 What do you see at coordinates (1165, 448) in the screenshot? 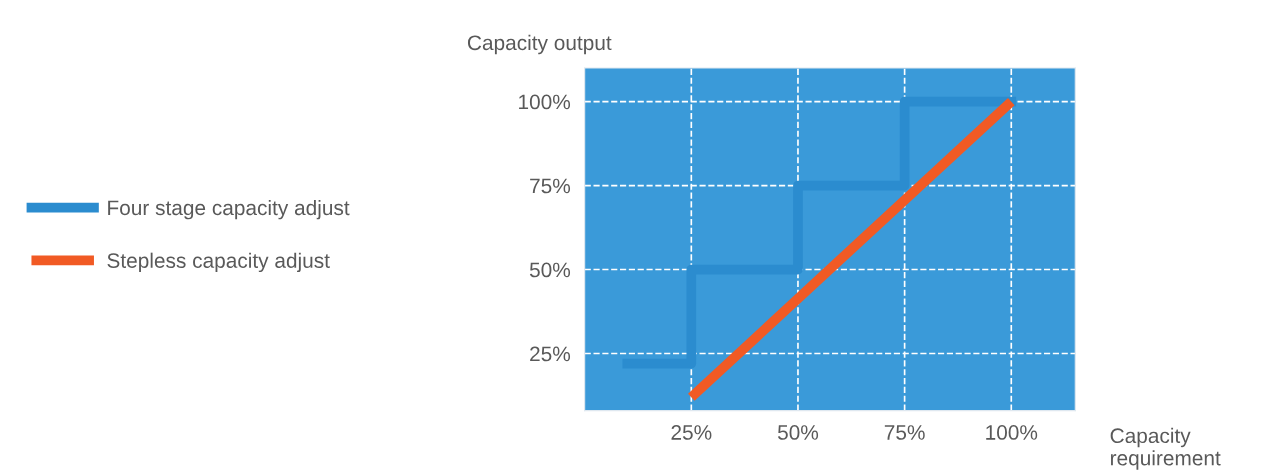
I see `x-axis-title: Capacity requirement` at bounding box center [1165, 448].